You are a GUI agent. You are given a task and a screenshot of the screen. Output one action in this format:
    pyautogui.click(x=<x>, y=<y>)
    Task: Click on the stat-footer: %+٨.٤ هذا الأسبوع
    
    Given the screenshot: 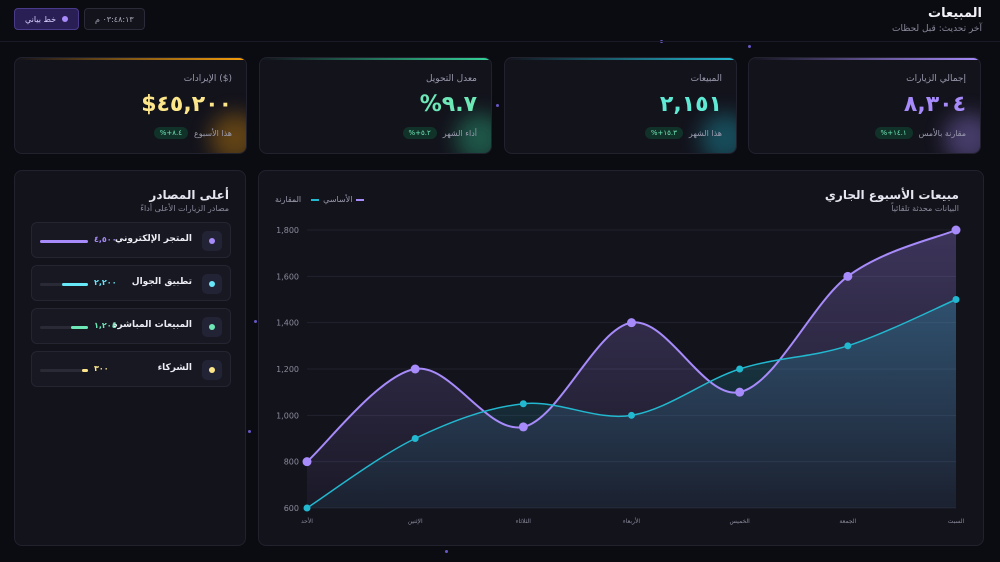 What is the action you would take?
    pyautogui.click(x=192, y=133)
    